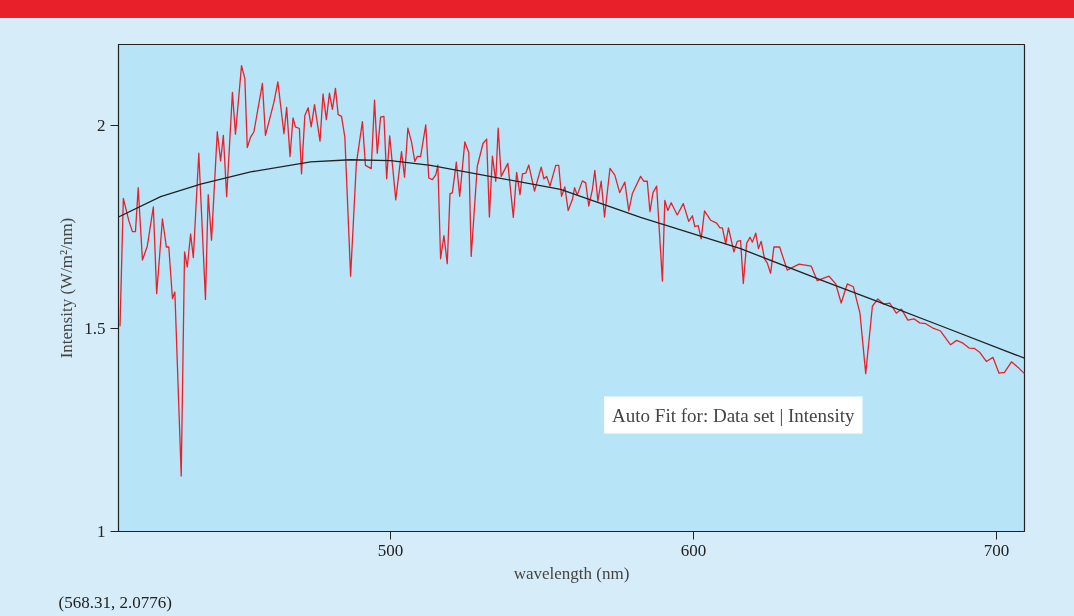 The height and width of the screenshot is (616, 1074). I want to click on y-tick-label: 2, so click(101, 126).